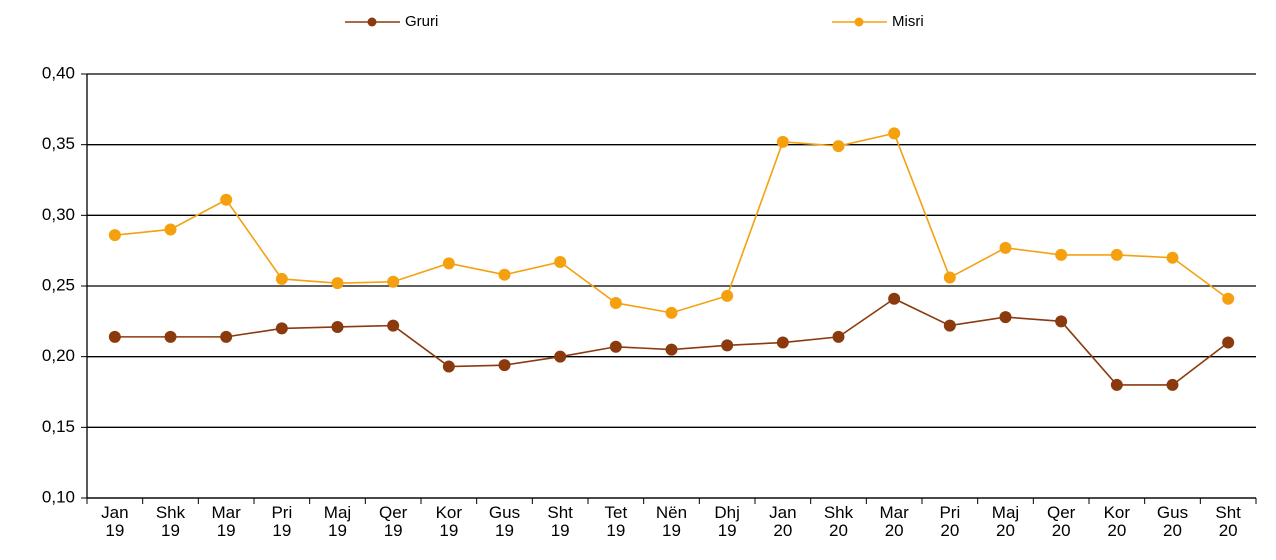 The image size is (1276, 560). Describe the element at coordinates (894, 521) in the screenshot. I see `x-tick-label: Mar 20` at that location.